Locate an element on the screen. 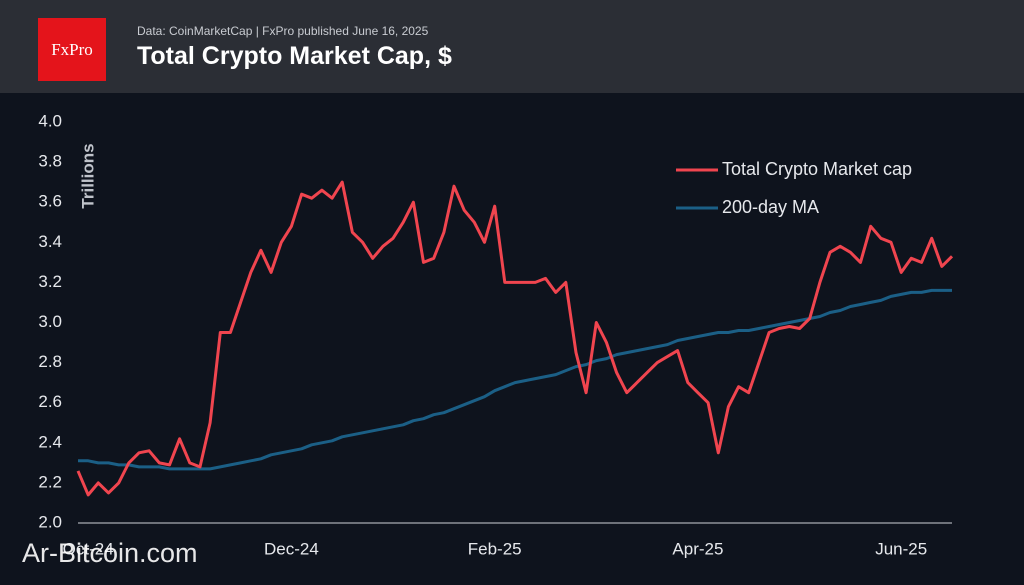  legend-label: Total Crypto Market cap is located at coordinates (817, 169).